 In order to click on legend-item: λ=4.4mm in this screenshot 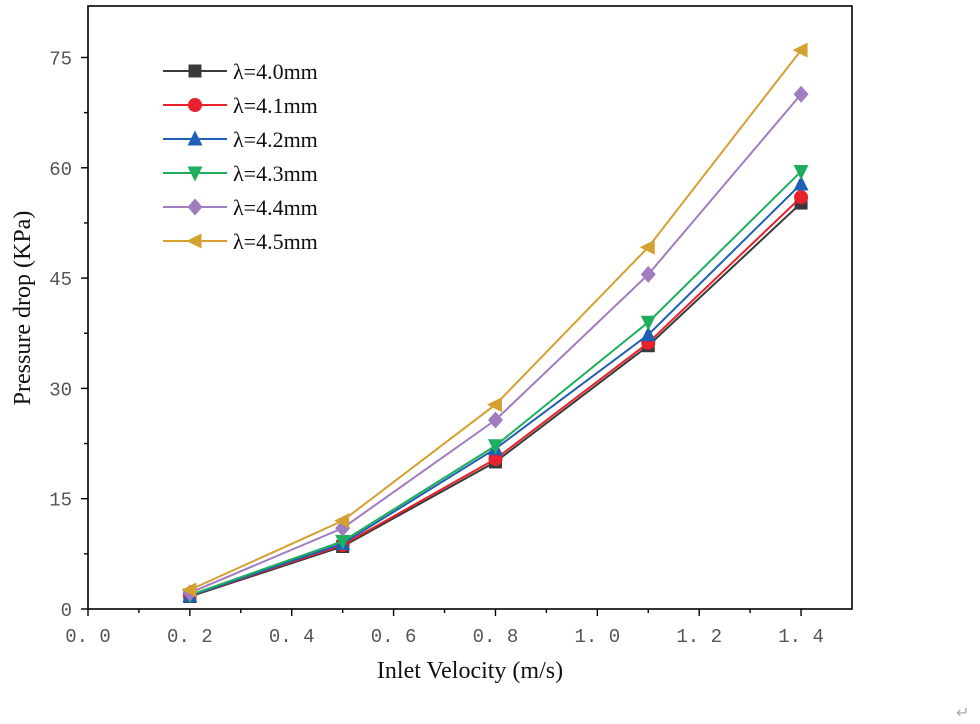, I will do `click(240, 207)`.